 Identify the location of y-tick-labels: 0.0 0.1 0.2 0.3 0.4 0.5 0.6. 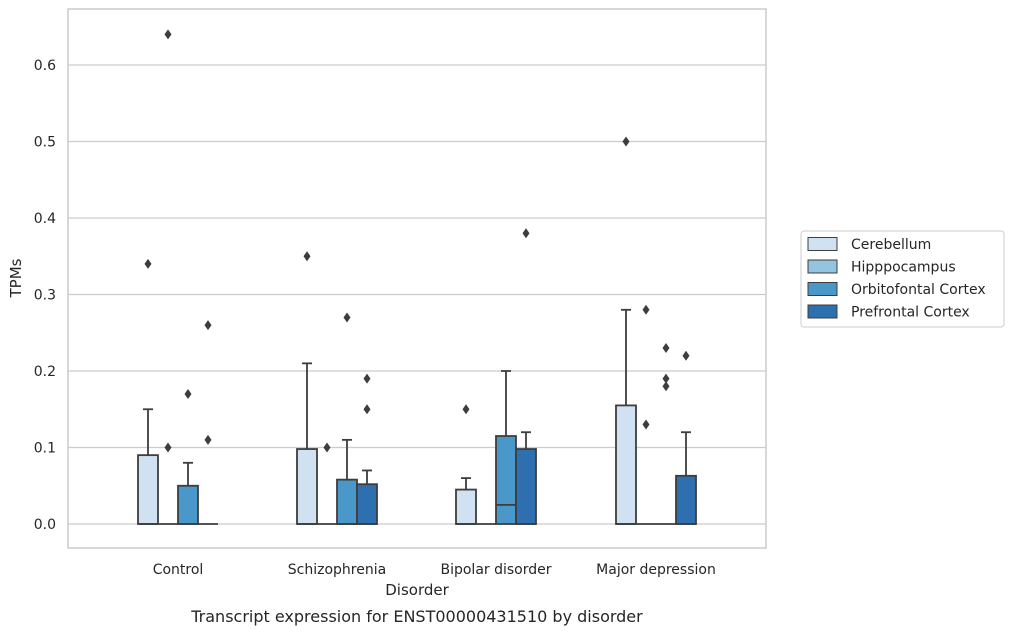
(45, 295).